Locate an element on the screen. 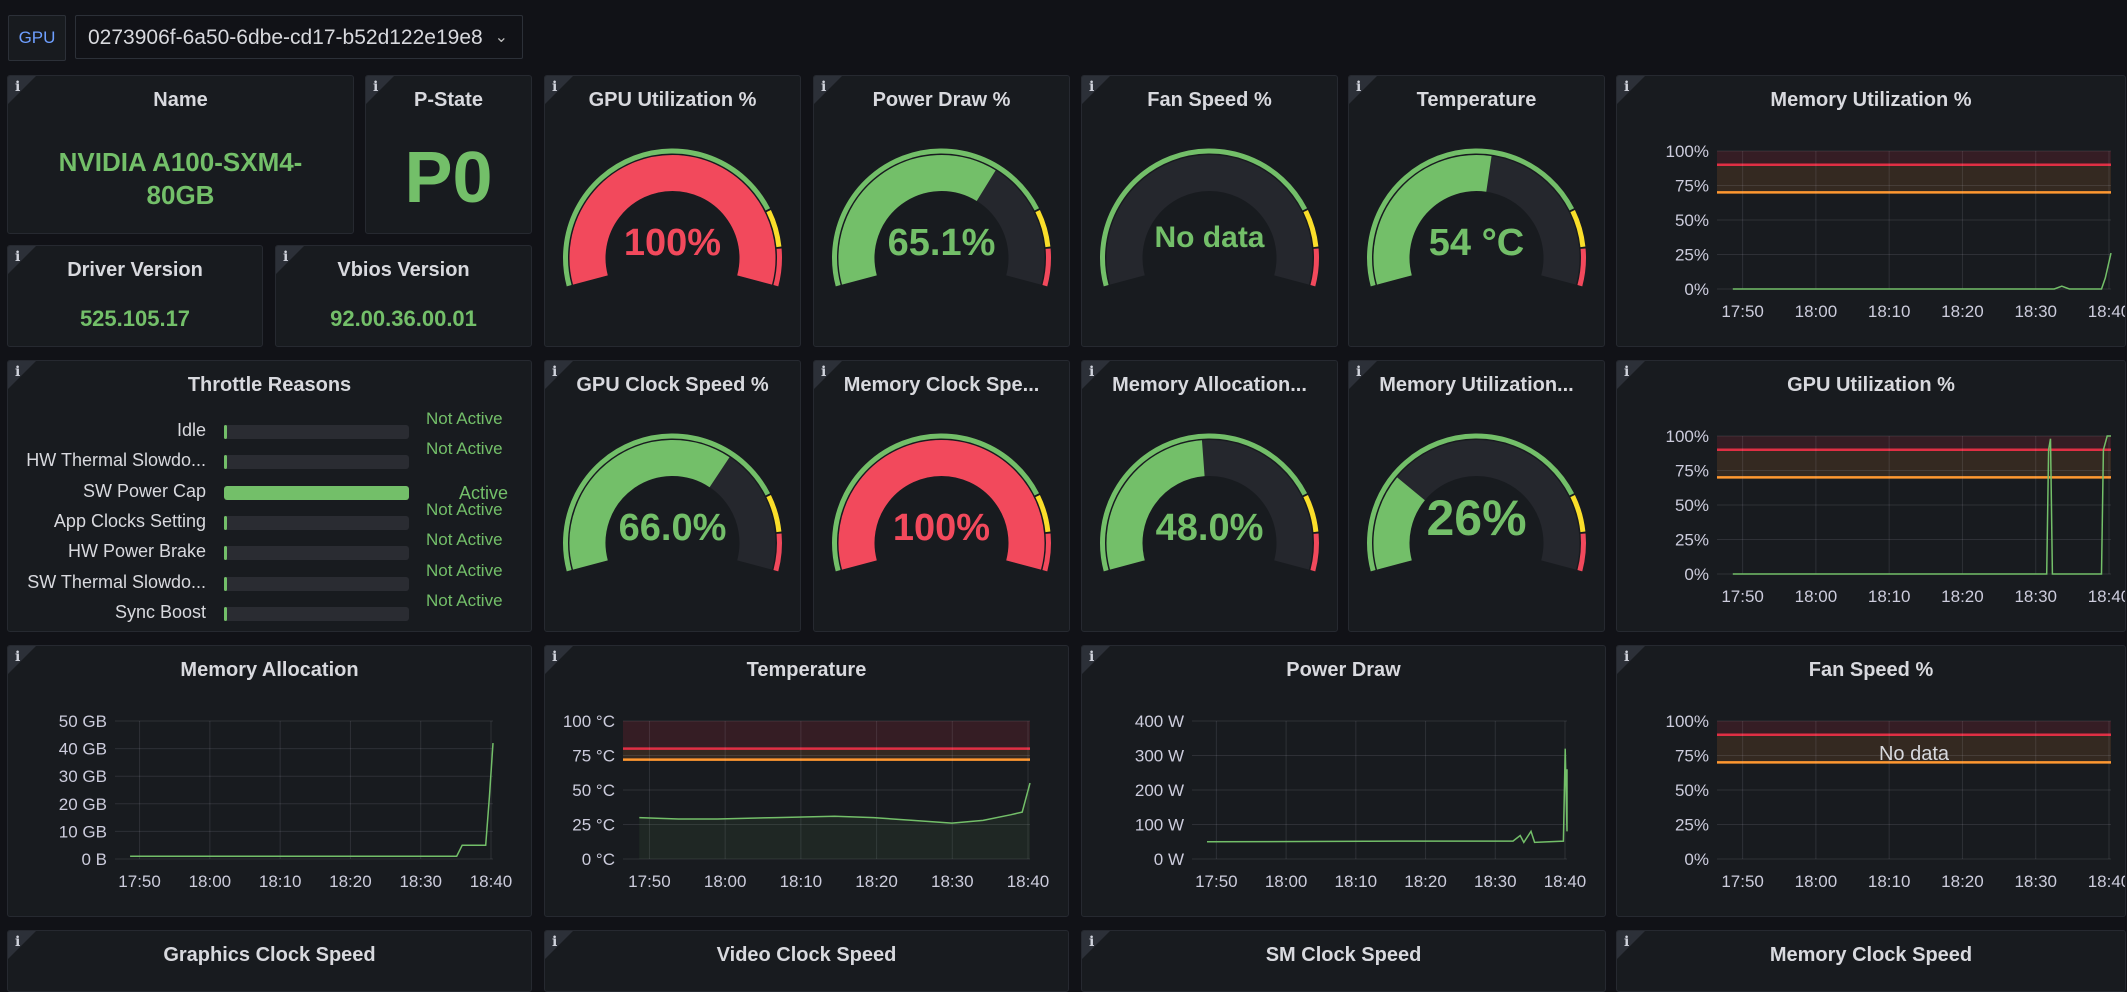  x-tick-label: 18:40 is located at coordinates (2106, 311).